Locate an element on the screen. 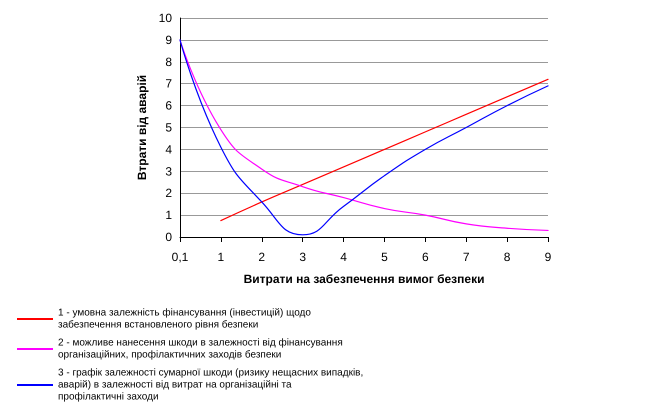  y-tick-label: 6 is located at coordinates (168, 105).